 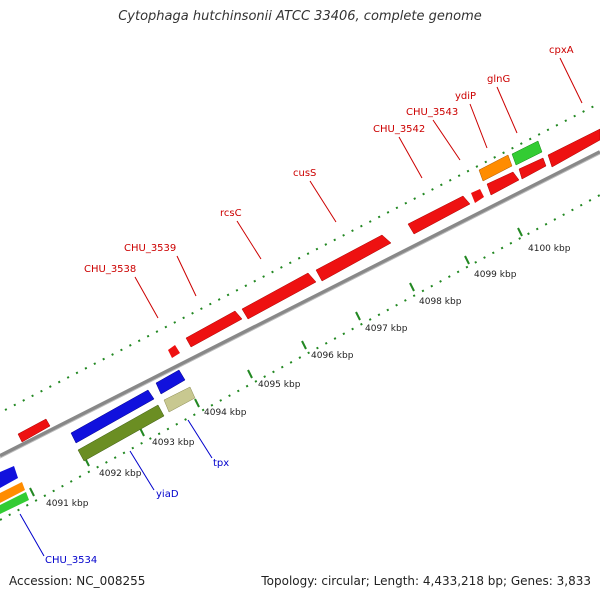 I want to click on gene-box-left-orange, so click(x=12, y=492).